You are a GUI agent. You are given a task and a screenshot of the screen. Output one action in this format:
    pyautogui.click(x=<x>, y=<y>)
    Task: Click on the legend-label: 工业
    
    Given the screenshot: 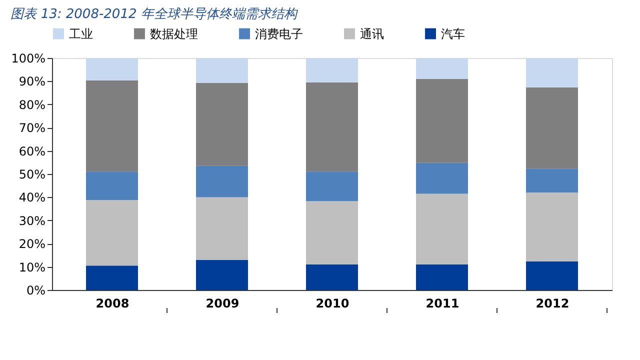 What is the action you would take?
    pyautogui.click(x=81, y=33)
    